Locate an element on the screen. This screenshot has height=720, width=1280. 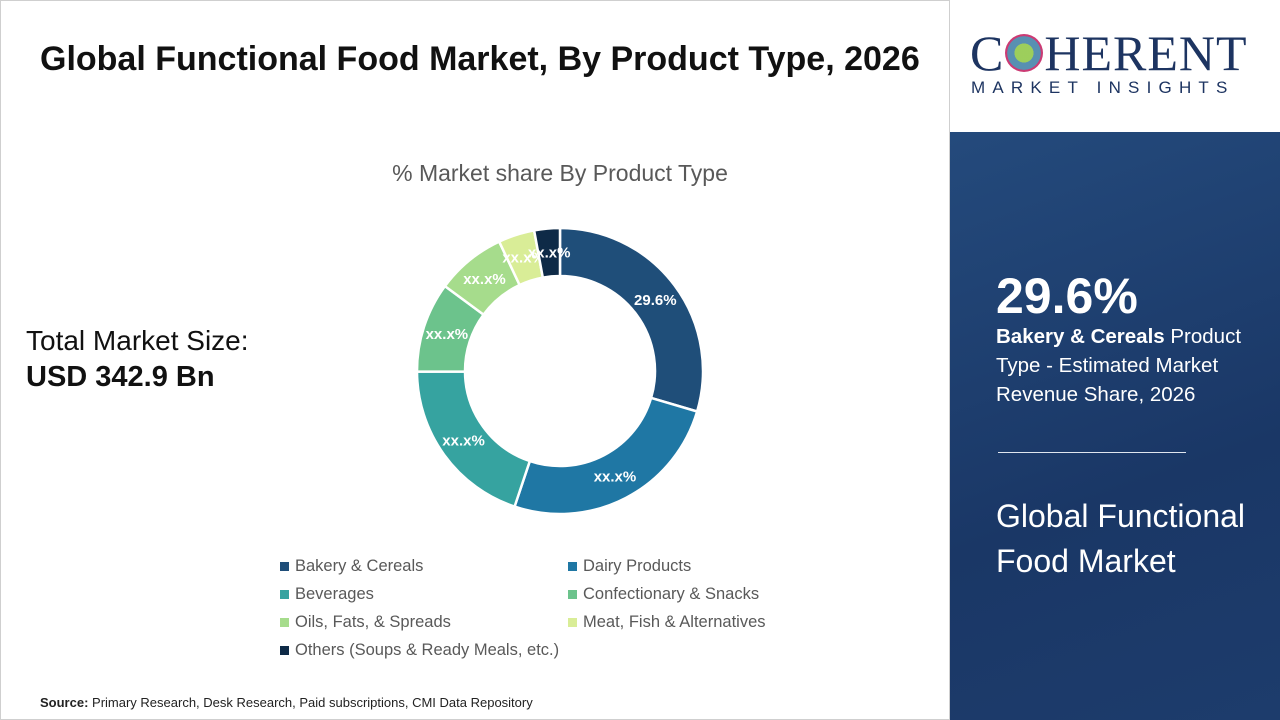
donut-chart: 29.6%xx.x%xx.x%xx.x%xx.x%xx.x%xx.x% is located at coordinates (560, 371).